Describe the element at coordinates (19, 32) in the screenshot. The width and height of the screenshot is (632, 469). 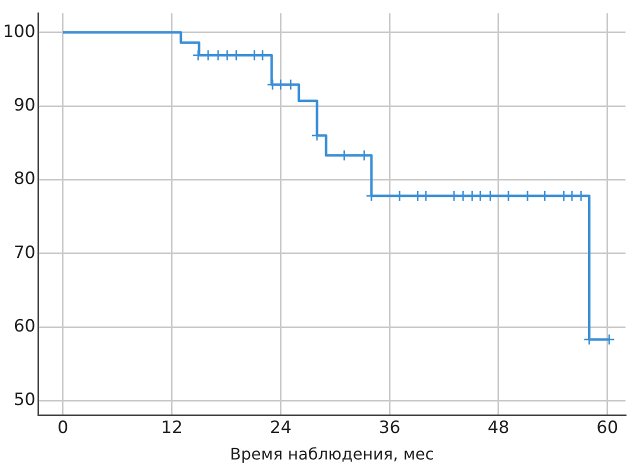
I see `y-tick-label: 100` at that location.